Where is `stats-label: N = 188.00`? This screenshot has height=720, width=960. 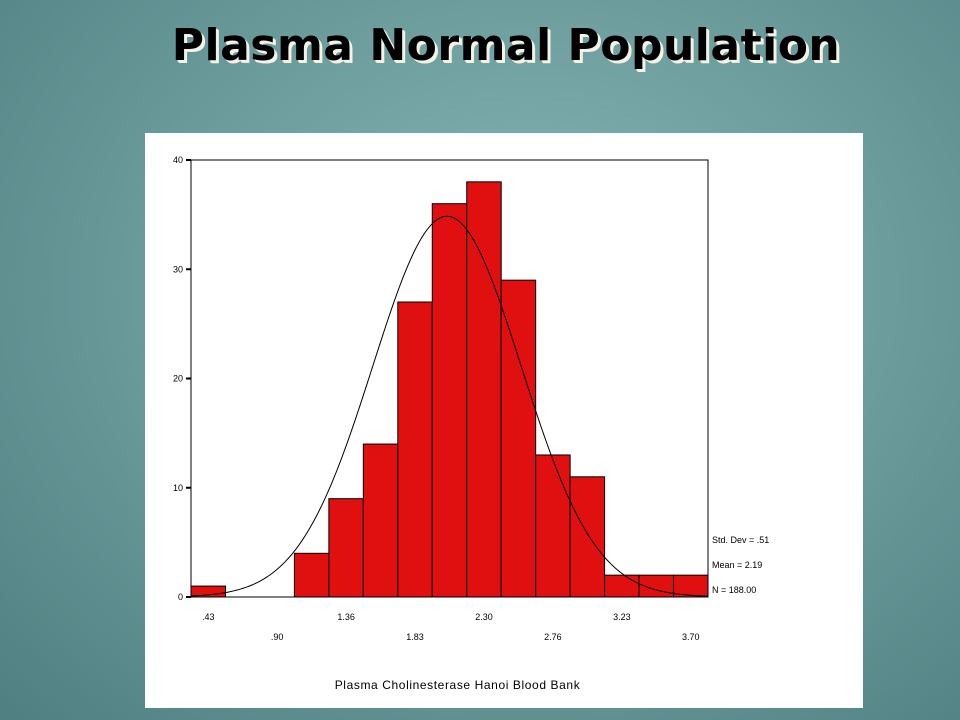 stats-label: N = 188.00 is located at coordinates (734, 590).